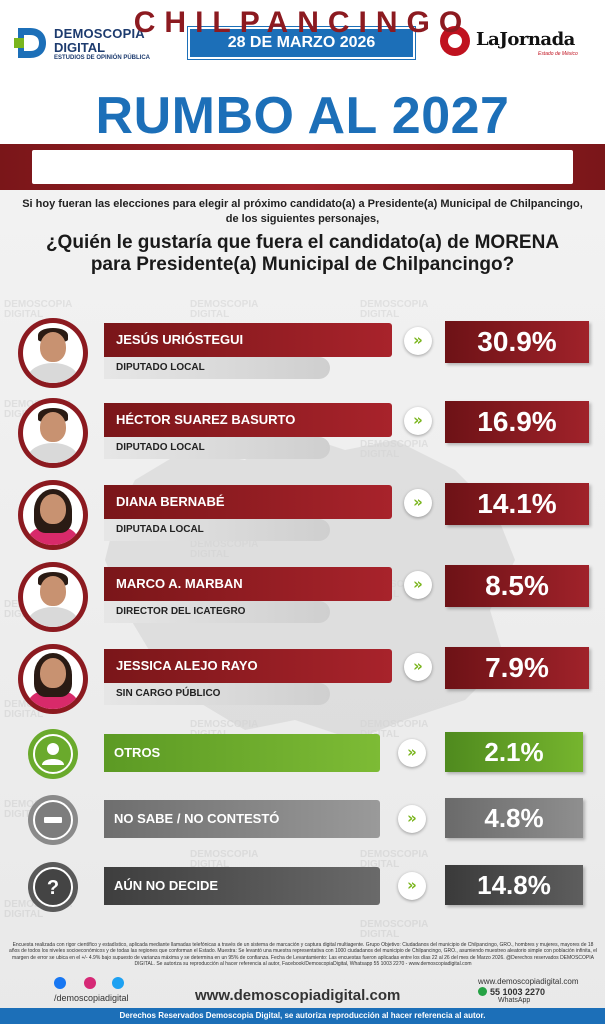 The width and height of the screenshot is (605, 1024). What do you see at coordinates (514, 885) in the screenshot?
I see `percentage-value: 14.8%` at bounding box center [514, 885].